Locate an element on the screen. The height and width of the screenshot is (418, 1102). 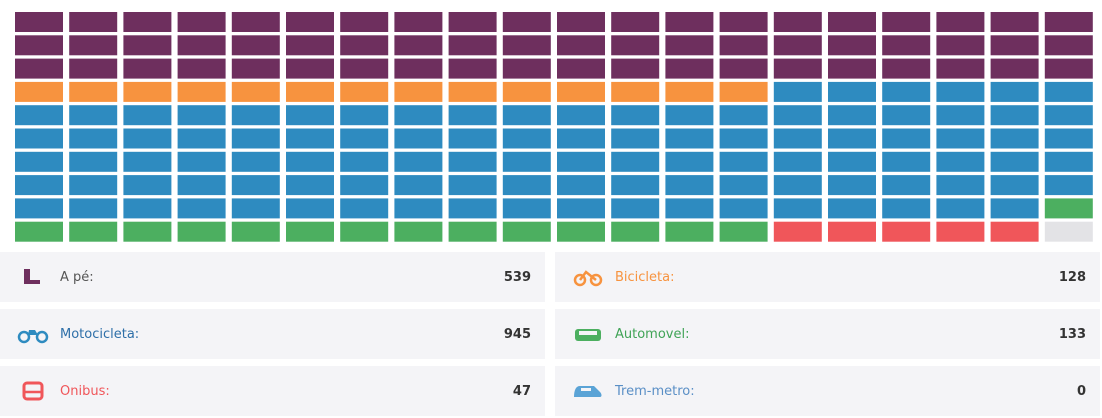
legend-label: Onibus: is located at coordinates (85, 391).